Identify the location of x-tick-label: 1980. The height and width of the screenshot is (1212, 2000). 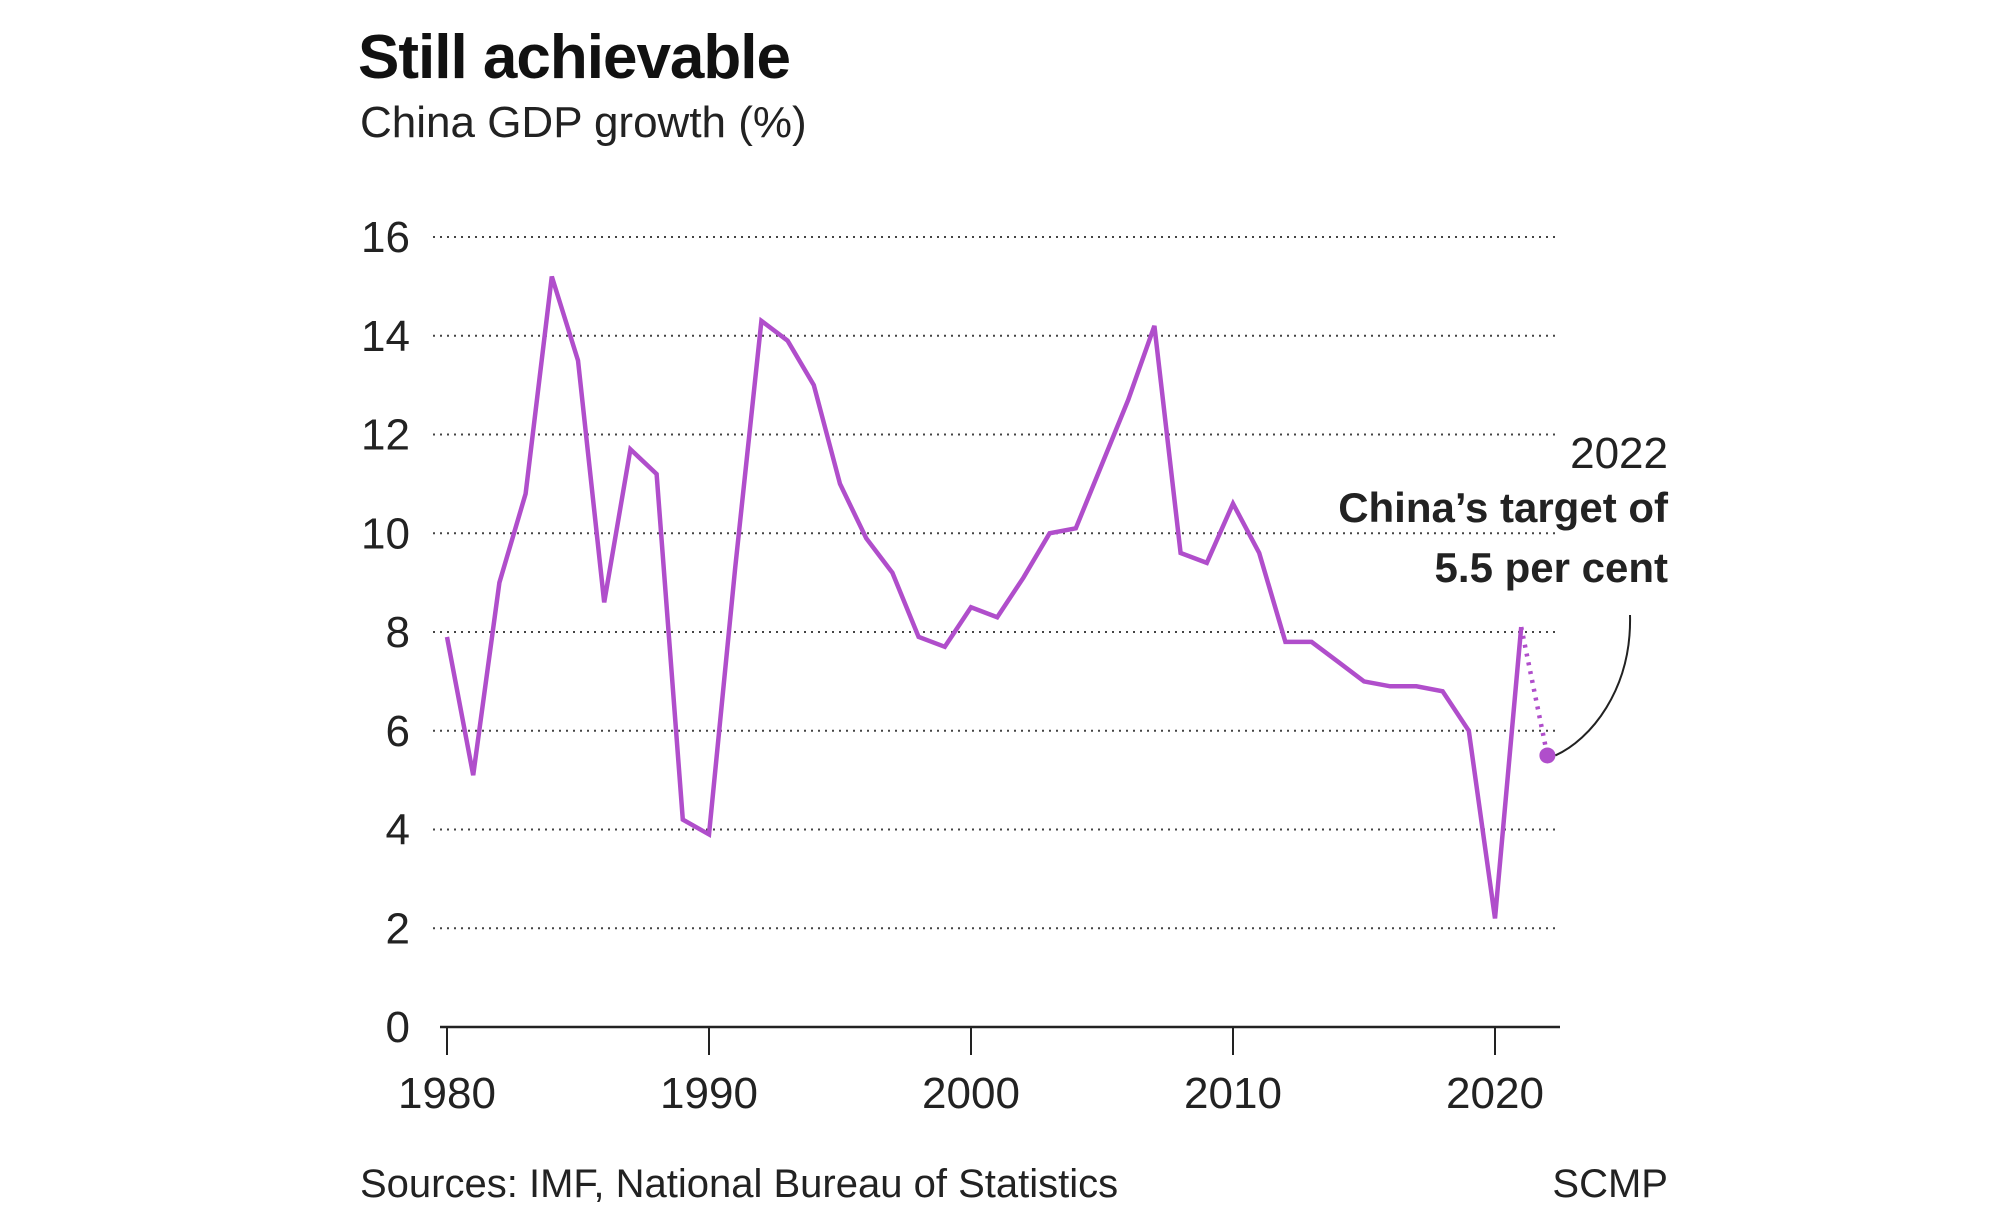
(447, 1093).